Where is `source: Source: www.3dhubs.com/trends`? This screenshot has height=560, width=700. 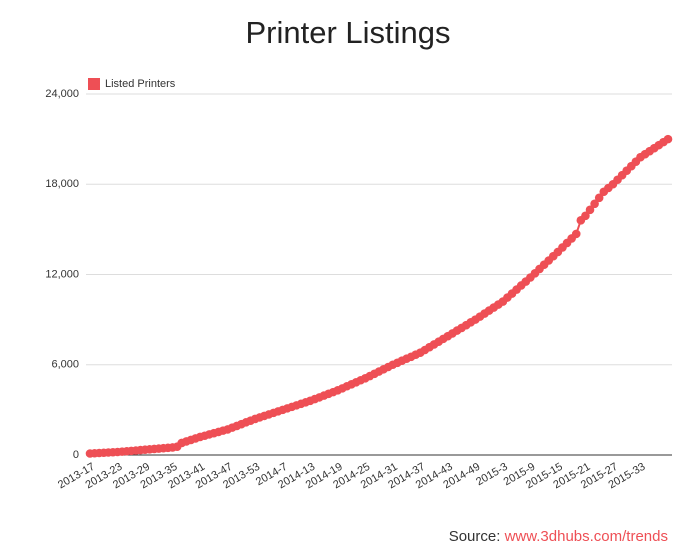 source: Source: www.3dhubs.com/trends is located at coordinates (558, 536).